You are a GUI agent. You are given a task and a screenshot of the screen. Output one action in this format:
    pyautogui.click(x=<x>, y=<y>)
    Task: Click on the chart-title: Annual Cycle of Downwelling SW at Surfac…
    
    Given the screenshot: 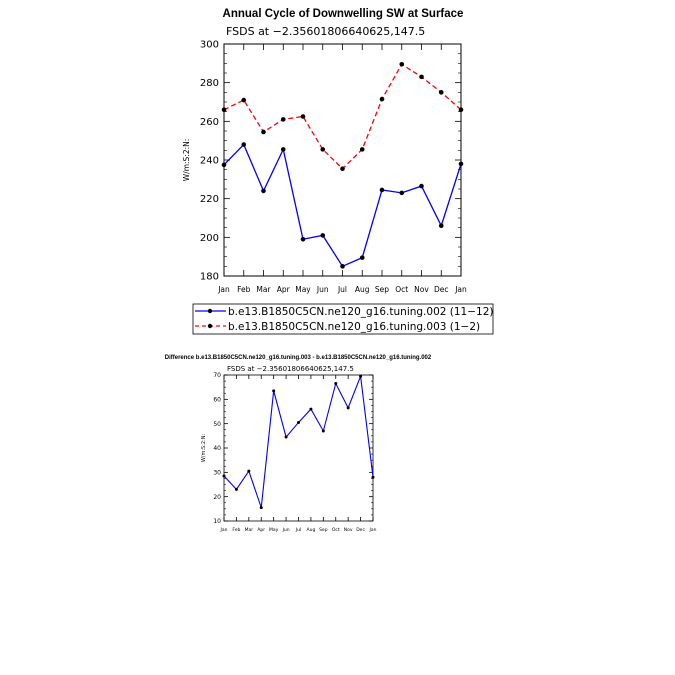 What is the action you would take?
    pyautogui.click(x=343, y=14)
    